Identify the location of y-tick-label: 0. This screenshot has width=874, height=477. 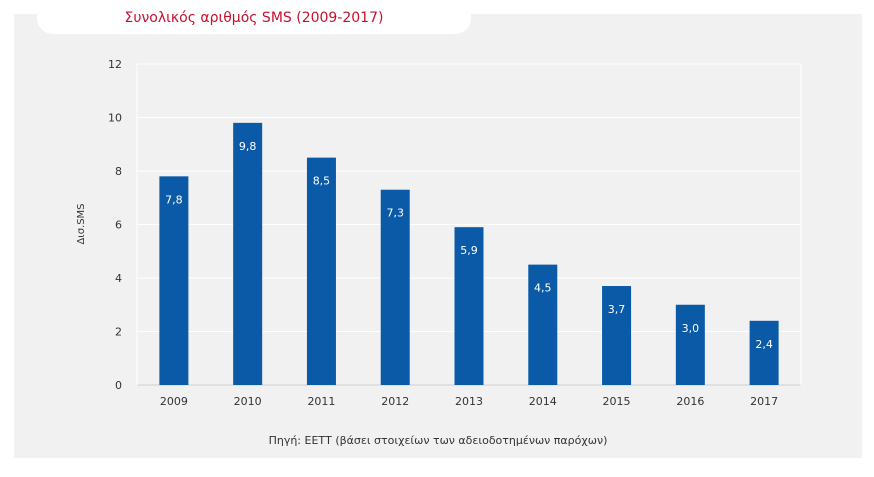
(118, 385).